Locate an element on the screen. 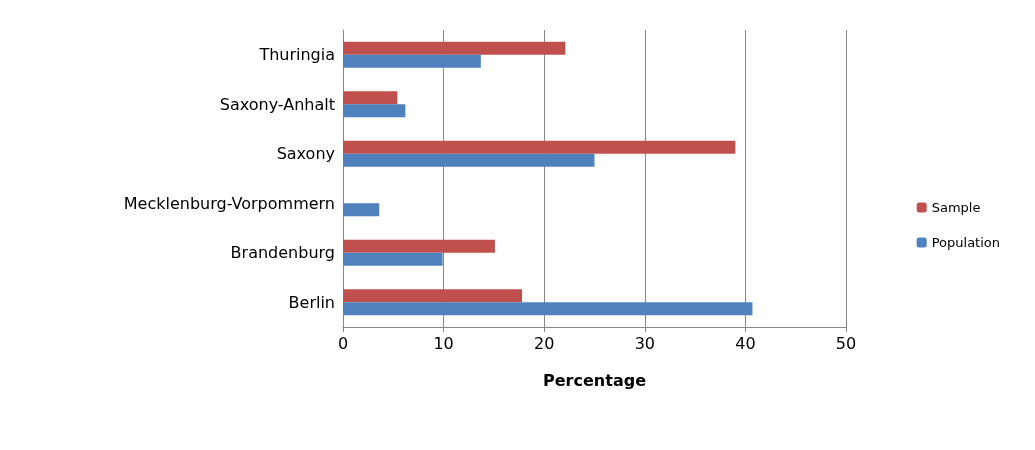  x-axis-title: Percentage is located at coordinates (595, 380).